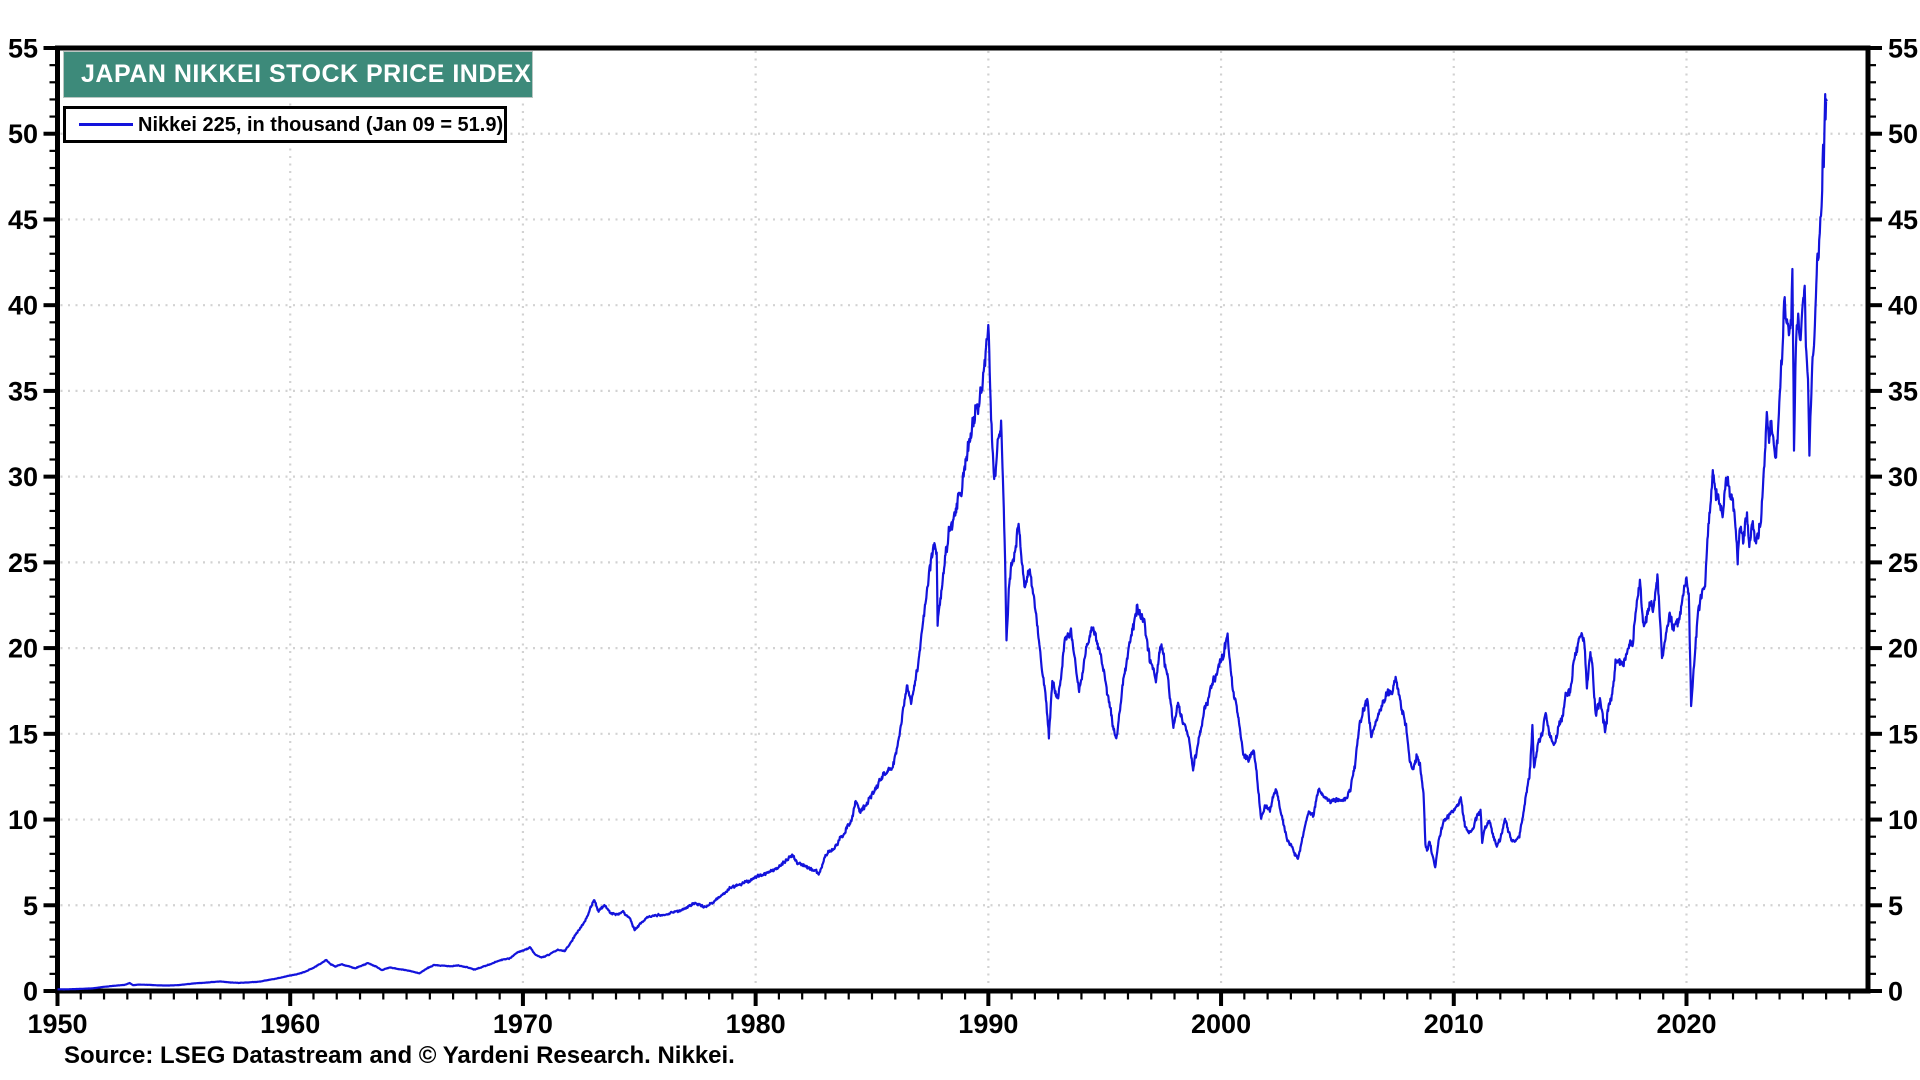 Image resolution: width=1920 pixels, height=1080 pixels. I want to click on y-axis-tick-label-right: 45, so click(1903, 220).